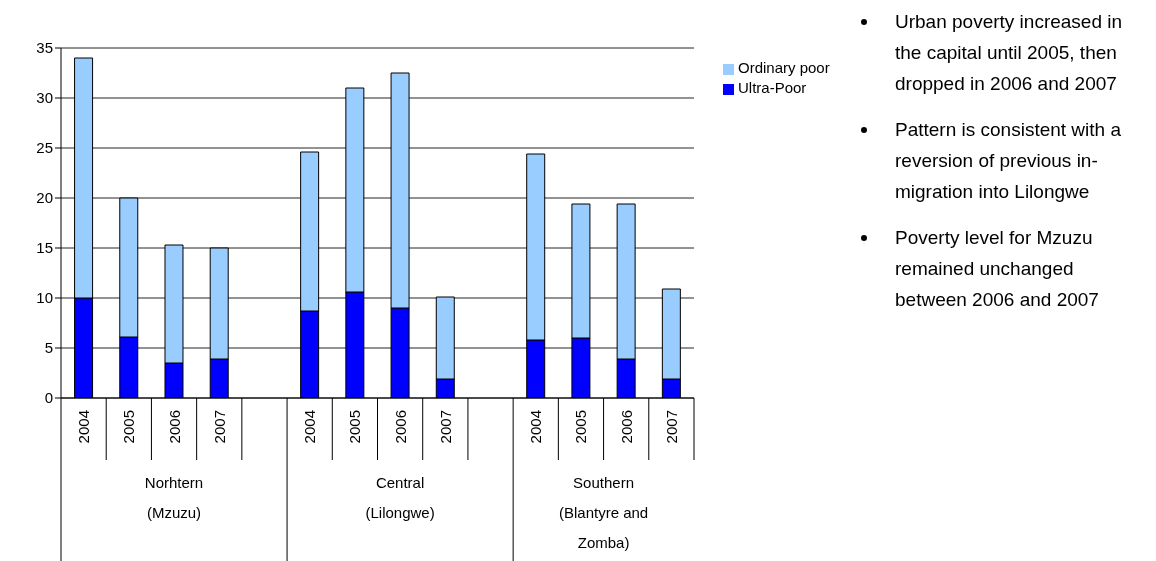 The width and height of the screenshot is (1156, 561). I want to click on y-tick-label: 20, so click(44, 198).